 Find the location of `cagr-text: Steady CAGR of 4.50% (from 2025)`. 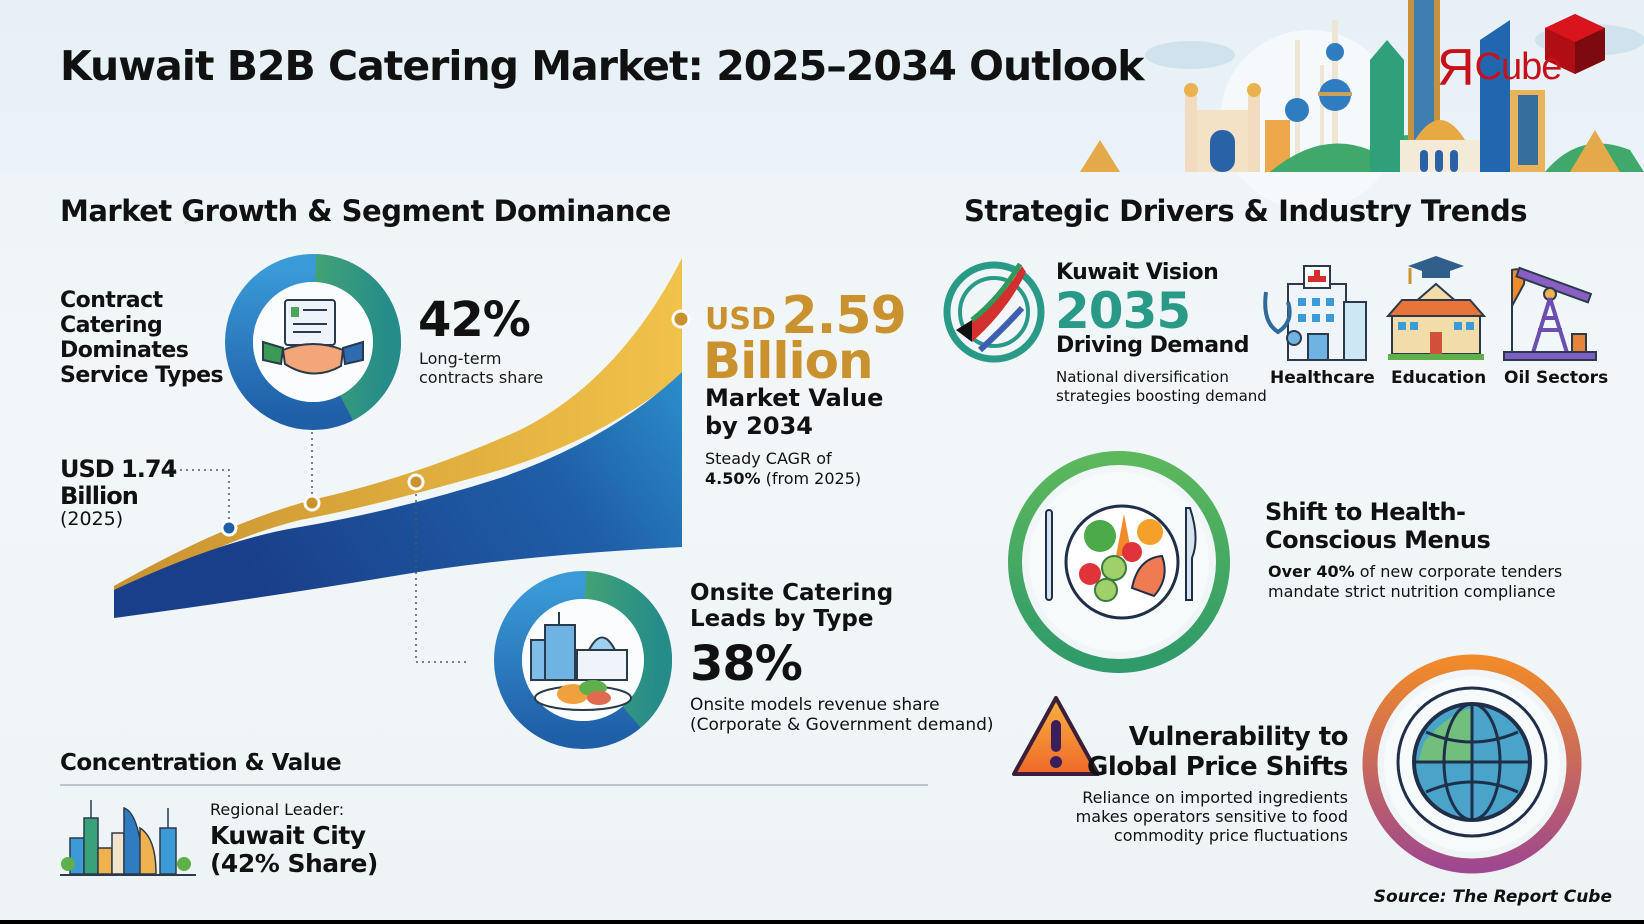

cagr-text: Steady CAGR of 4.50% (from 2025) is located at coordinates (783, 468).